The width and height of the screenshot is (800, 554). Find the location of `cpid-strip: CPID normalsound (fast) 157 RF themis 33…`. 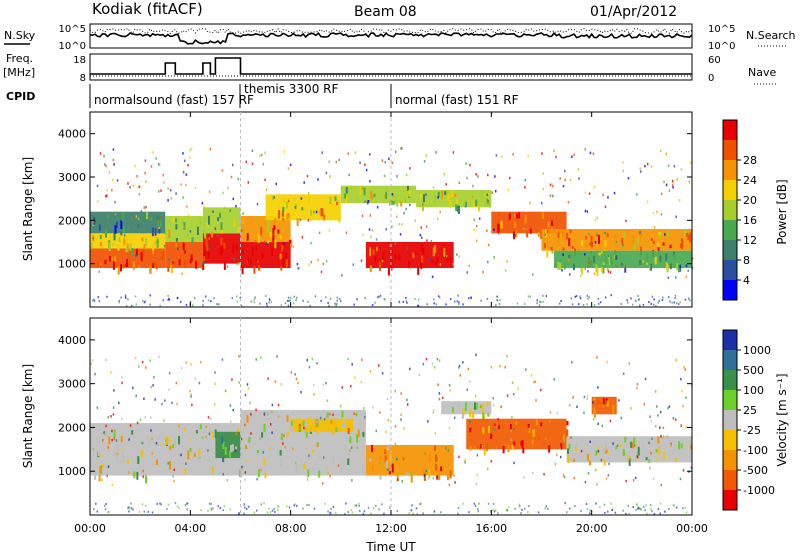

cpid-strip: CPID normalsound (fast) 157 RF themis 33… is located at coordinates (262, 95).